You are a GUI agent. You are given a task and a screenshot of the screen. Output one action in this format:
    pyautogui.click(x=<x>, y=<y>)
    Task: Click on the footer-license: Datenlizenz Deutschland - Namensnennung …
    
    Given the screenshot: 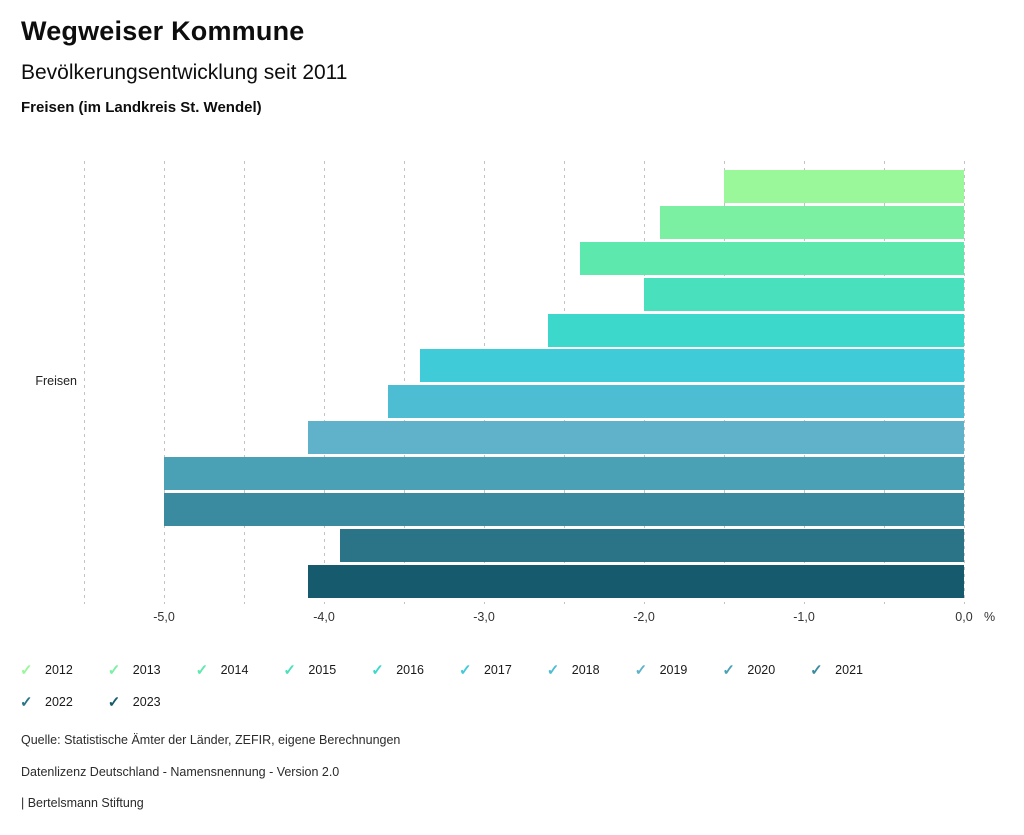 What is the action you would take?
    pyautogui.click(x=180, y=772)
    